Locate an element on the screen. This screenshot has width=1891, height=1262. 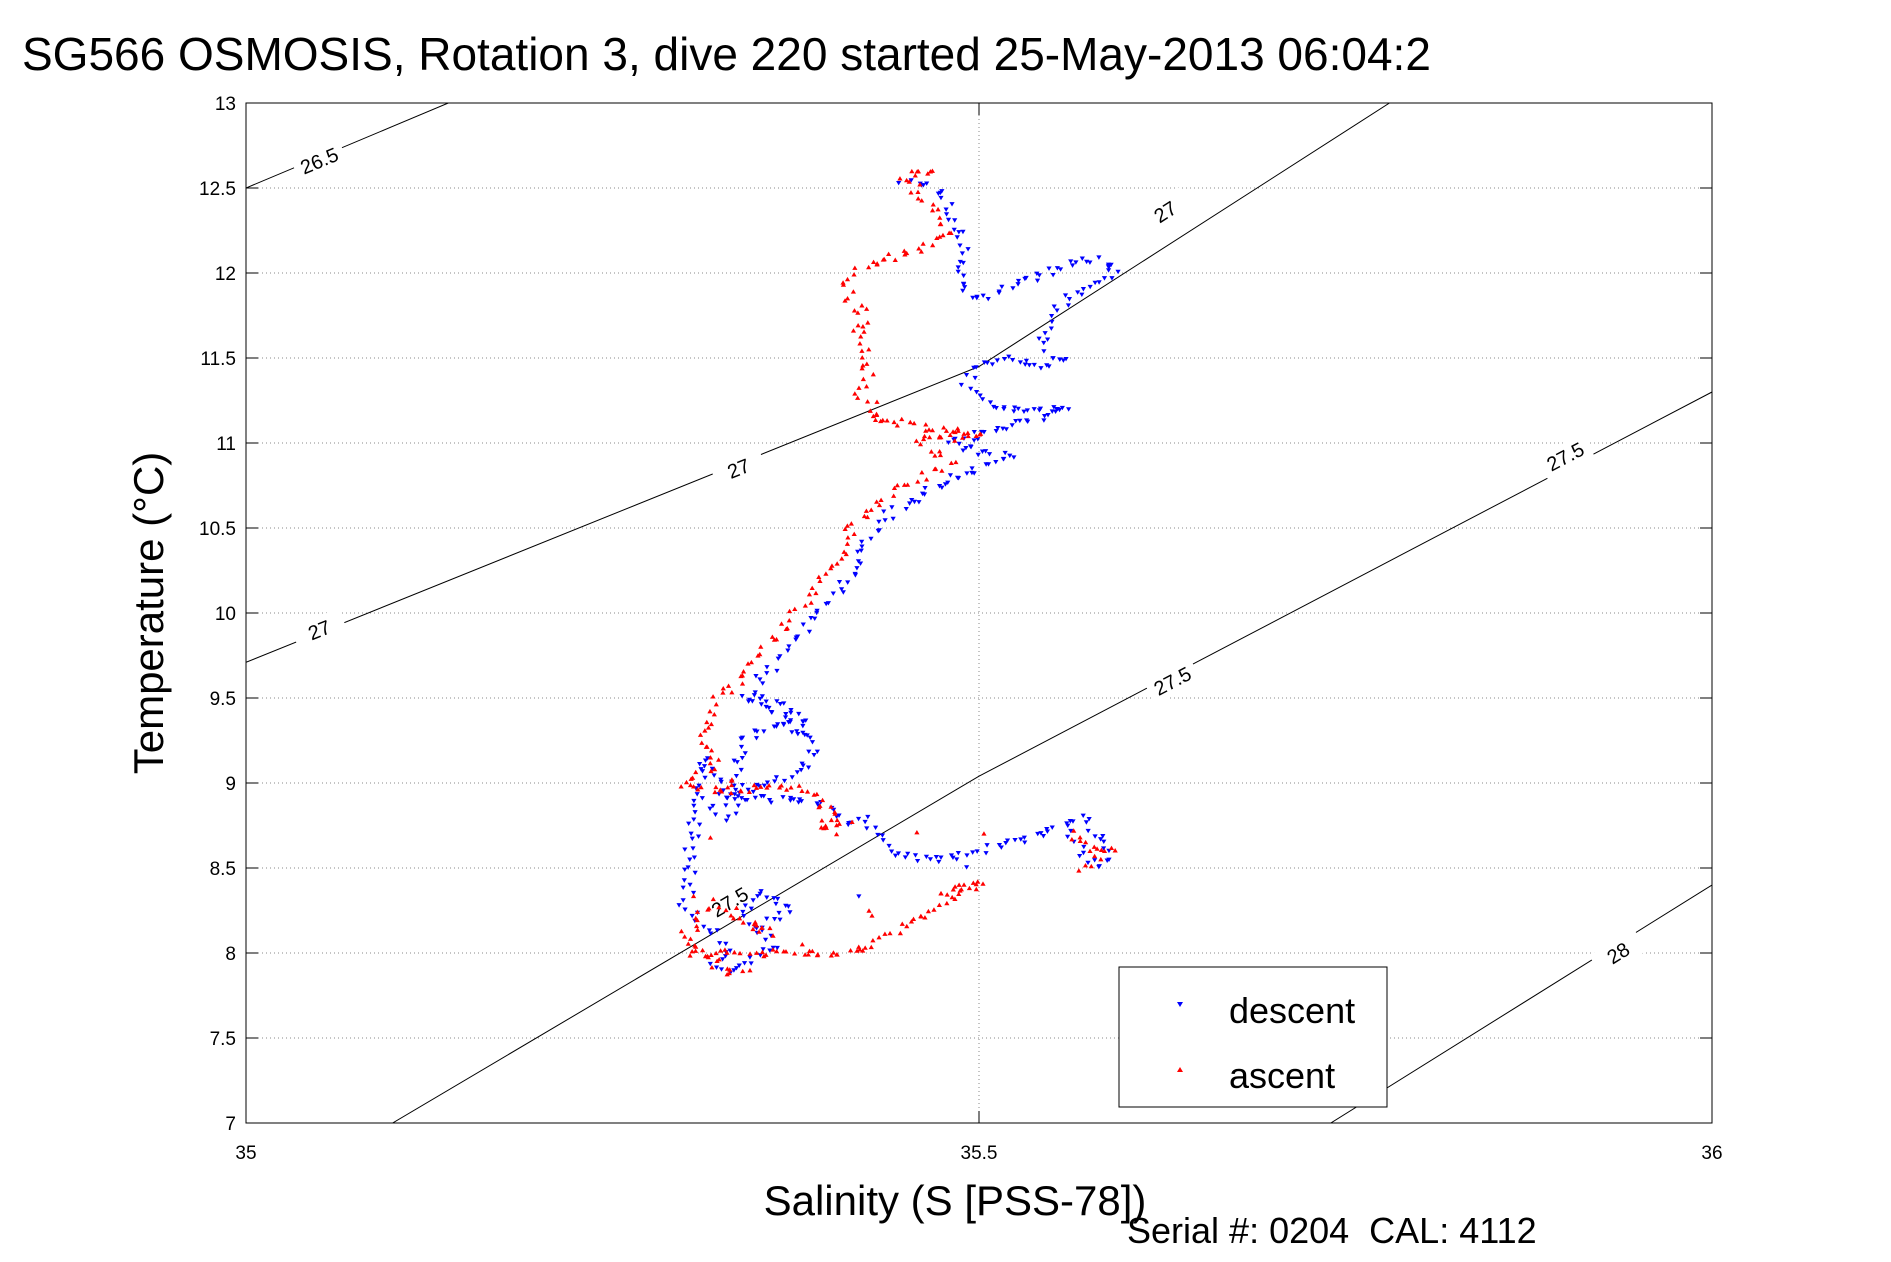
x-tick-label: 35 is located at coordinates (245, 1153).